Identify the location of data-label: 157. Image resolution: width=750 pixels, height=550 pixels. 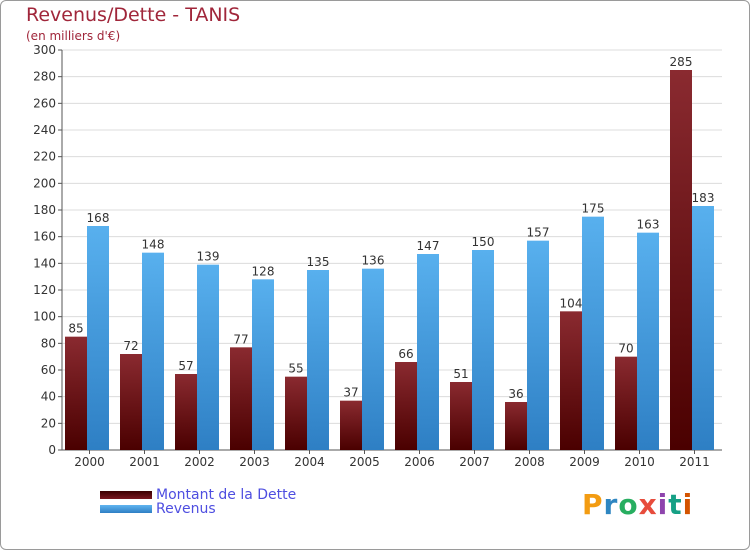
(538, 233).